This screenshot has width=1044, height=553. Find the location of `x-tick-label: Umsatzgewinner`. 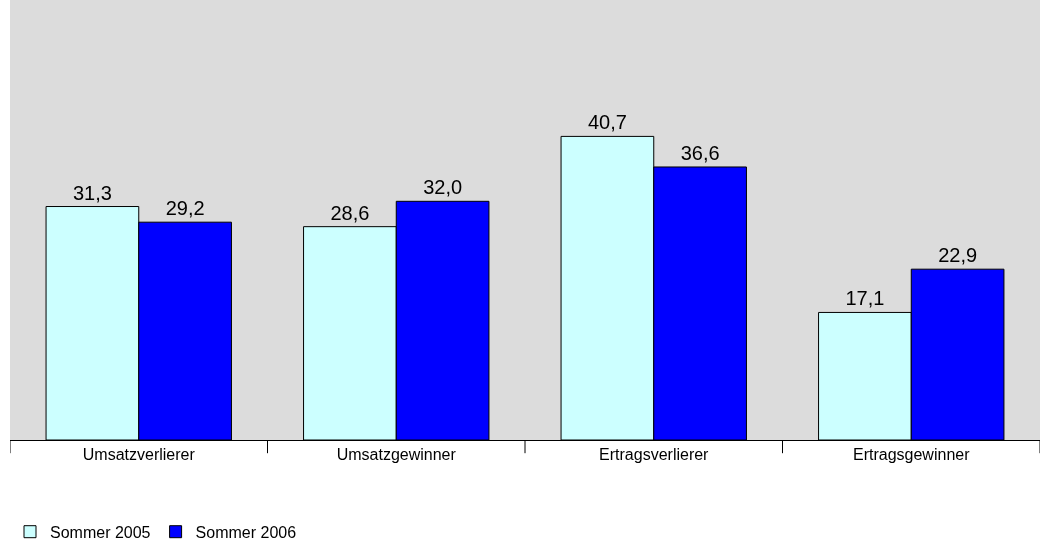

x-tick-label: Umsatzgewinner is located at coordinates (396, 455).